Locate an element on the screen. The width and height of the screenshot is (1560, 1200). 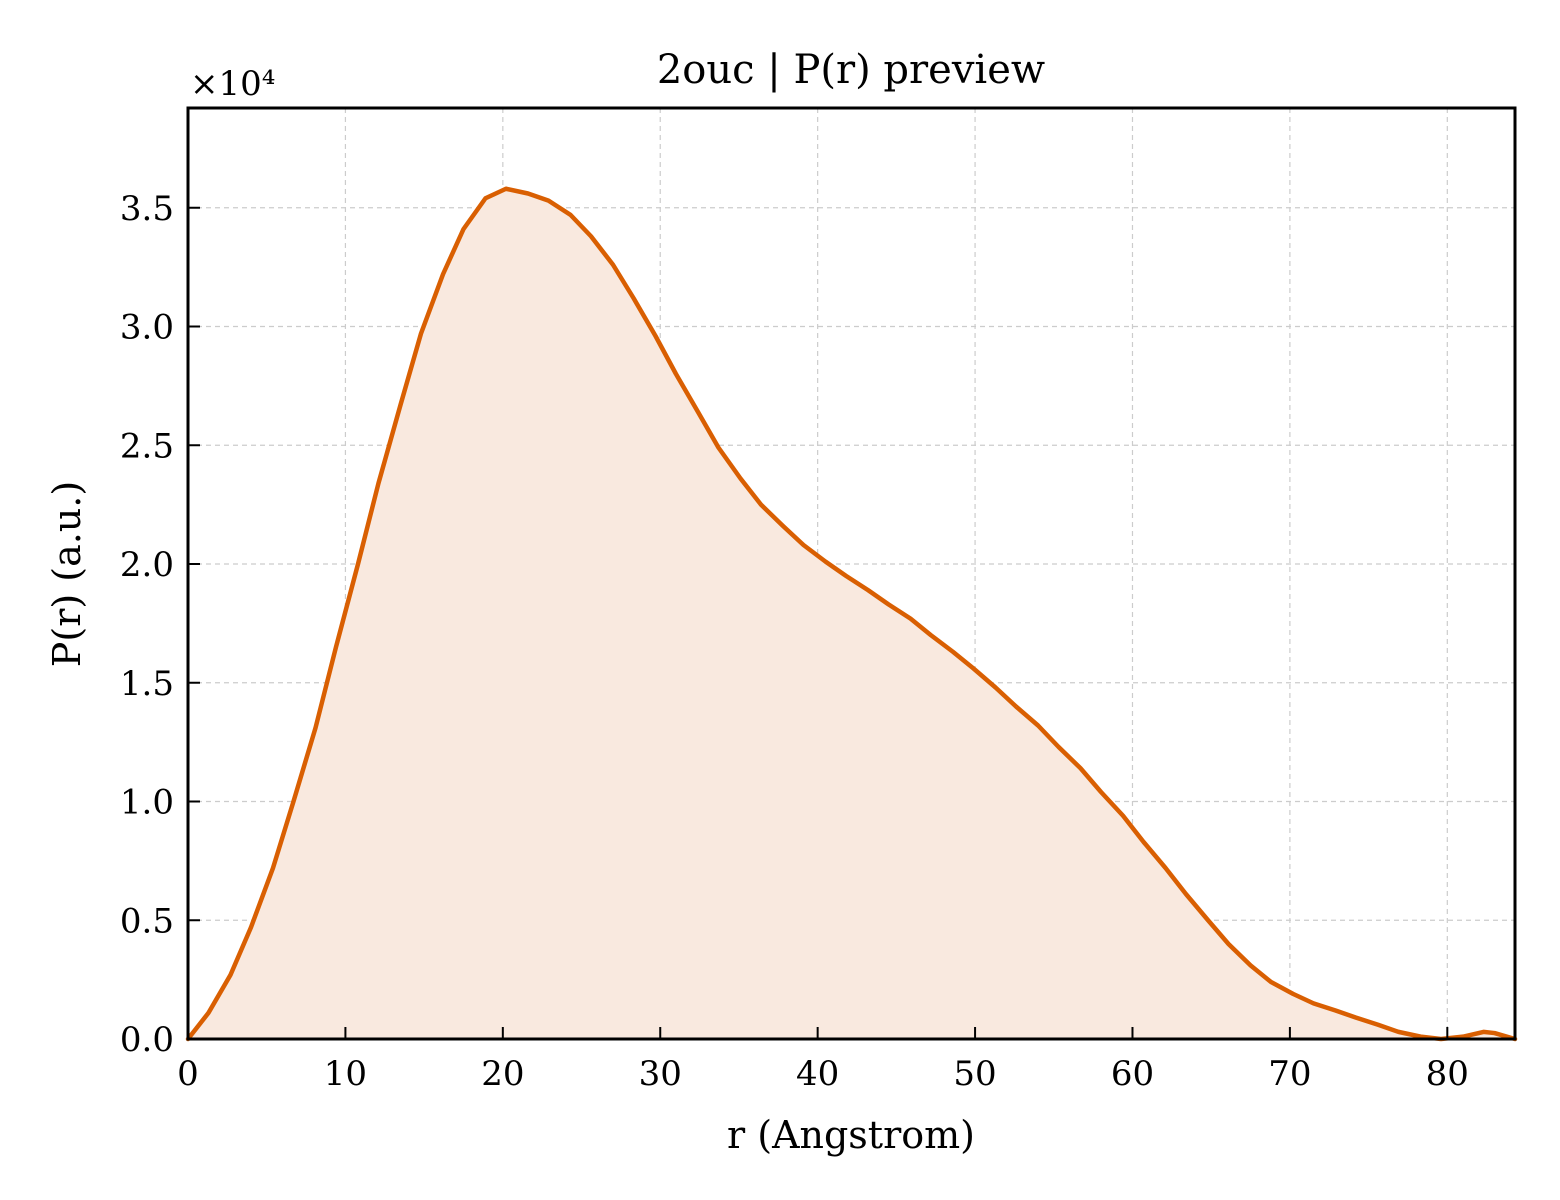
x-tick-label: 30 is located at coordinates (660, 1074).